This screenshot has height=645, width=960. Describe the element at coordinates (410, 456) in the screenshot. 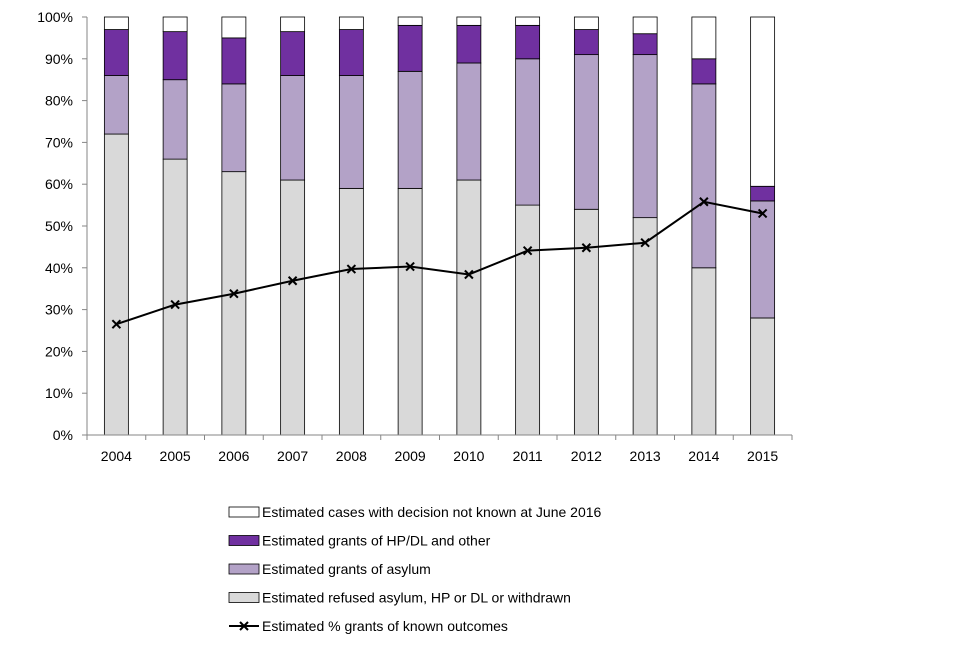

I see `x-tick-label: 2009` at that location.